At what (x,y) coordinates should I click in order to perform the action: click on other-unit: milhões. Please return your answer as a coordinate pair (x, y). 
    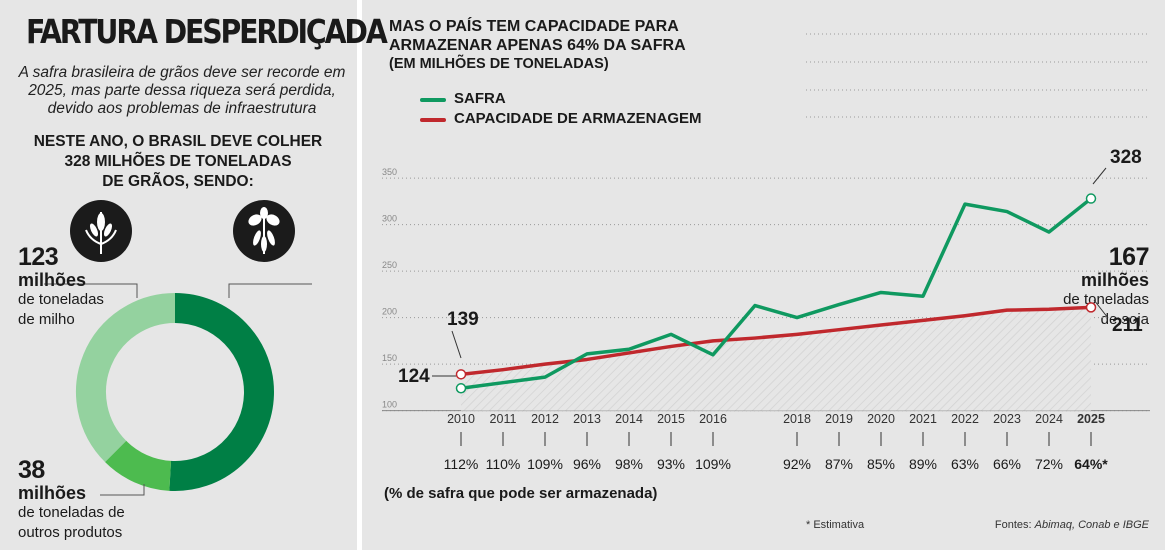
    Looking at the image, I should click on (52, 493).